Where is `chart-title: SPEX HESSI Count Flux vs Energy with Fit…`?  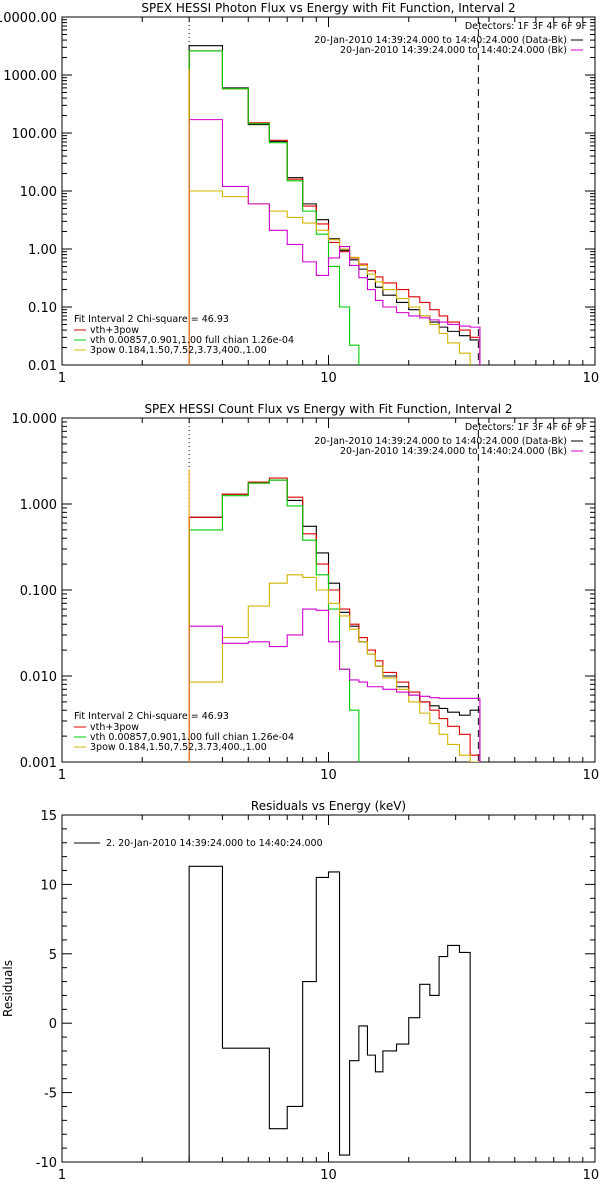 chart-title: SPEX HESSI Count Flux vs Energy with Fit… is located at coordinates (328, 409).